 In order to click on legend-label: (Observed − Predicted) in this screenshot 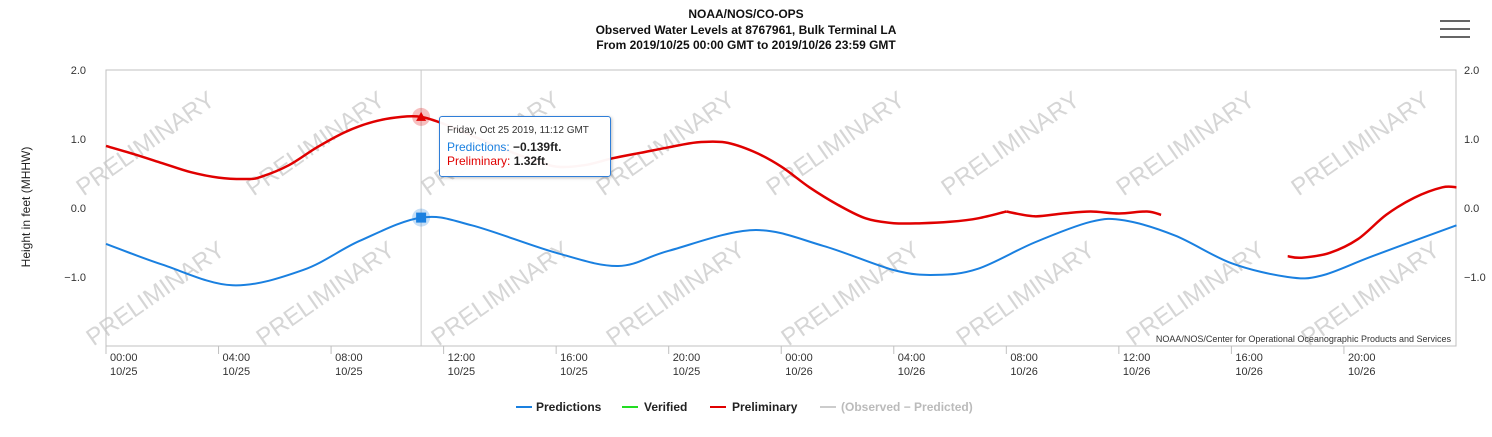, I will do `click(907, 407)`.